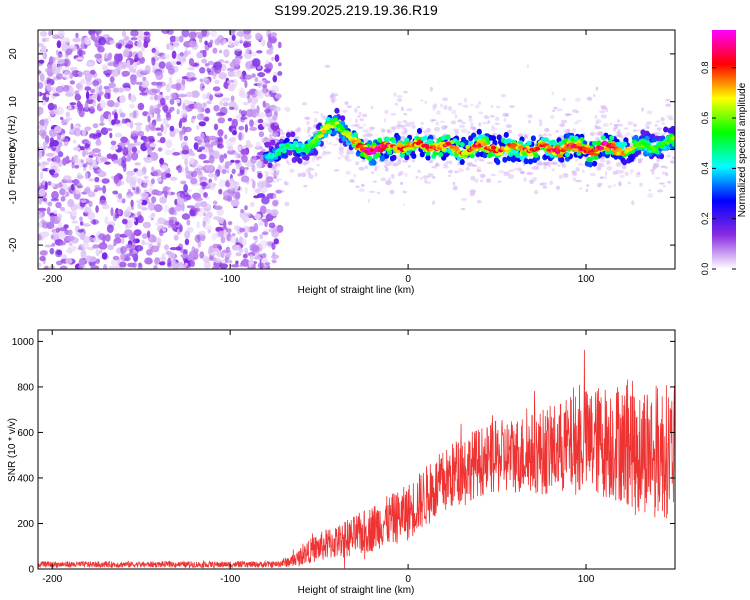 The height and width of the screenshot is (600, 750). I want to click on spectrogram-ylabel: Frequency (Hz), so click(12, 150).